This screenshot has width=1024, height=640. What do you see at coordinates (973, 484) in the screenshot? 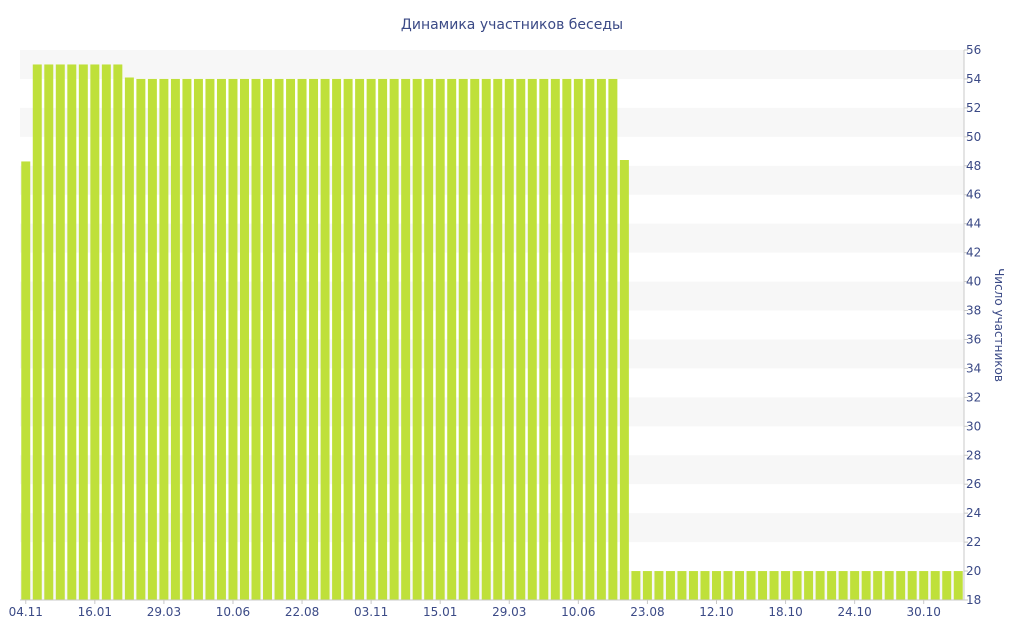
I see `y-tick-label: 26` at bounding box center [973, 484].